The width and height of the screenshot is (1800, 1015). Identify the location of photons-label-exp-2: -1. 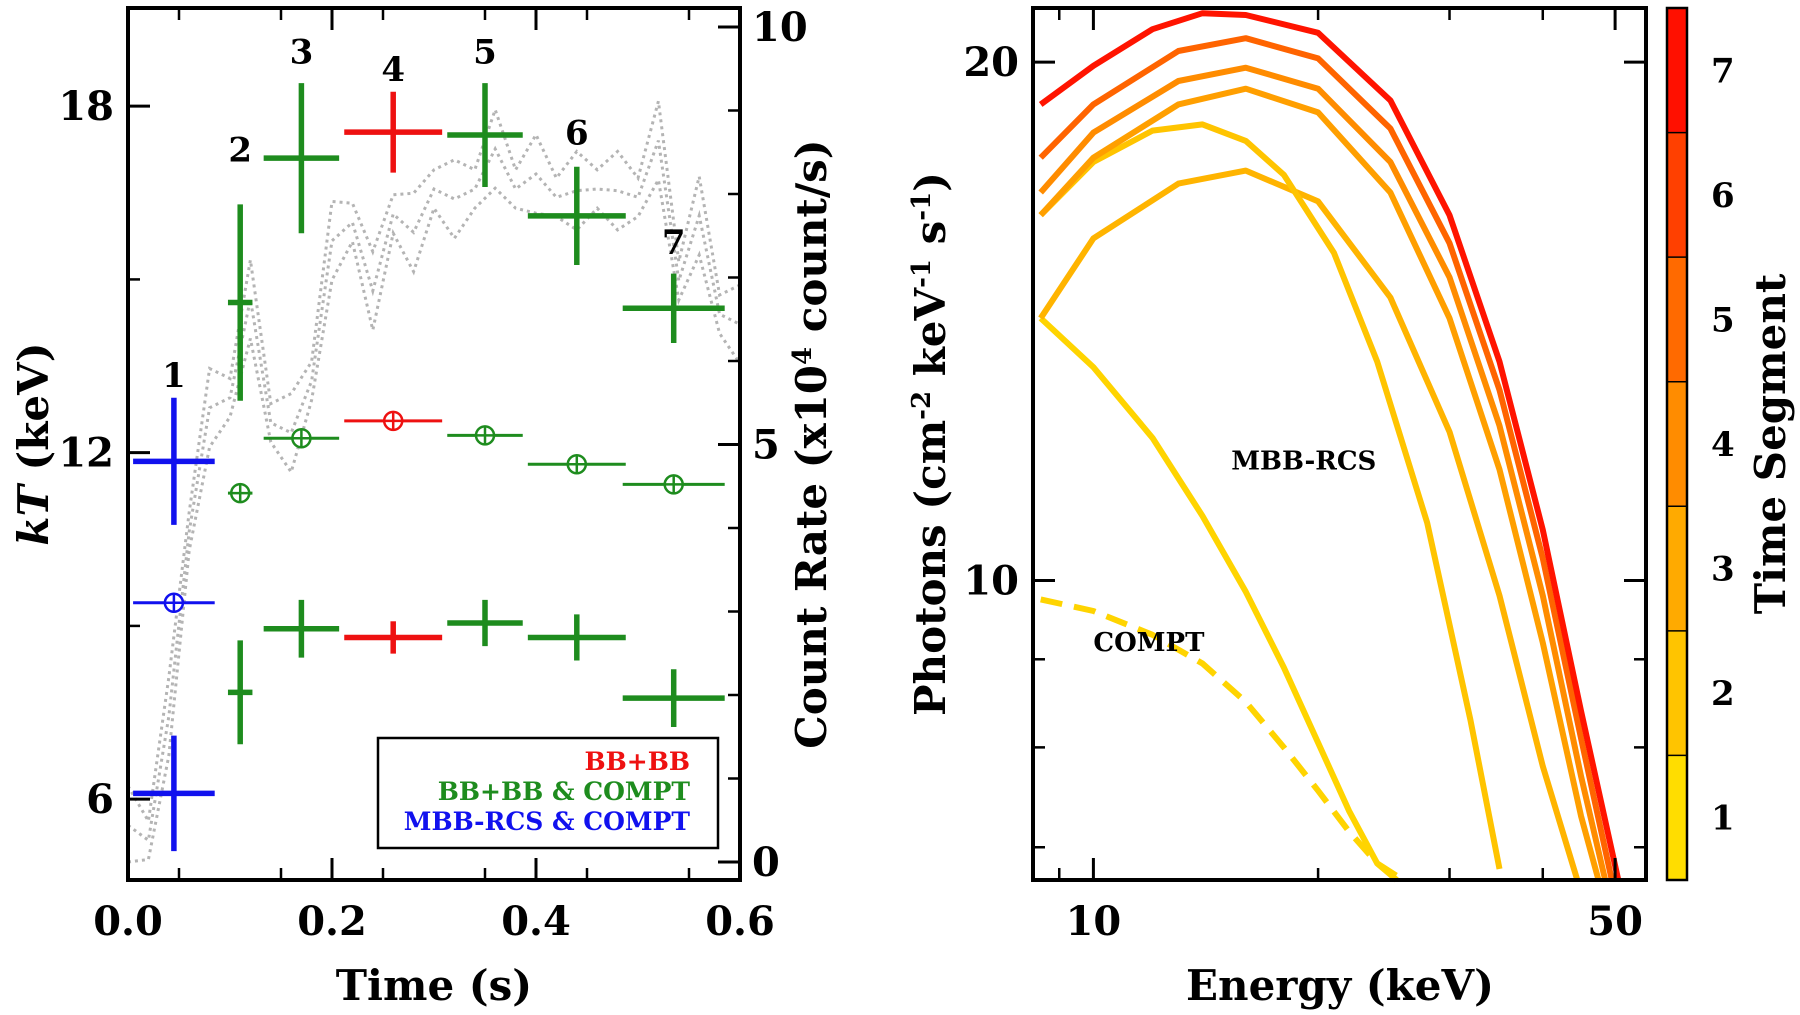
(922, 273).